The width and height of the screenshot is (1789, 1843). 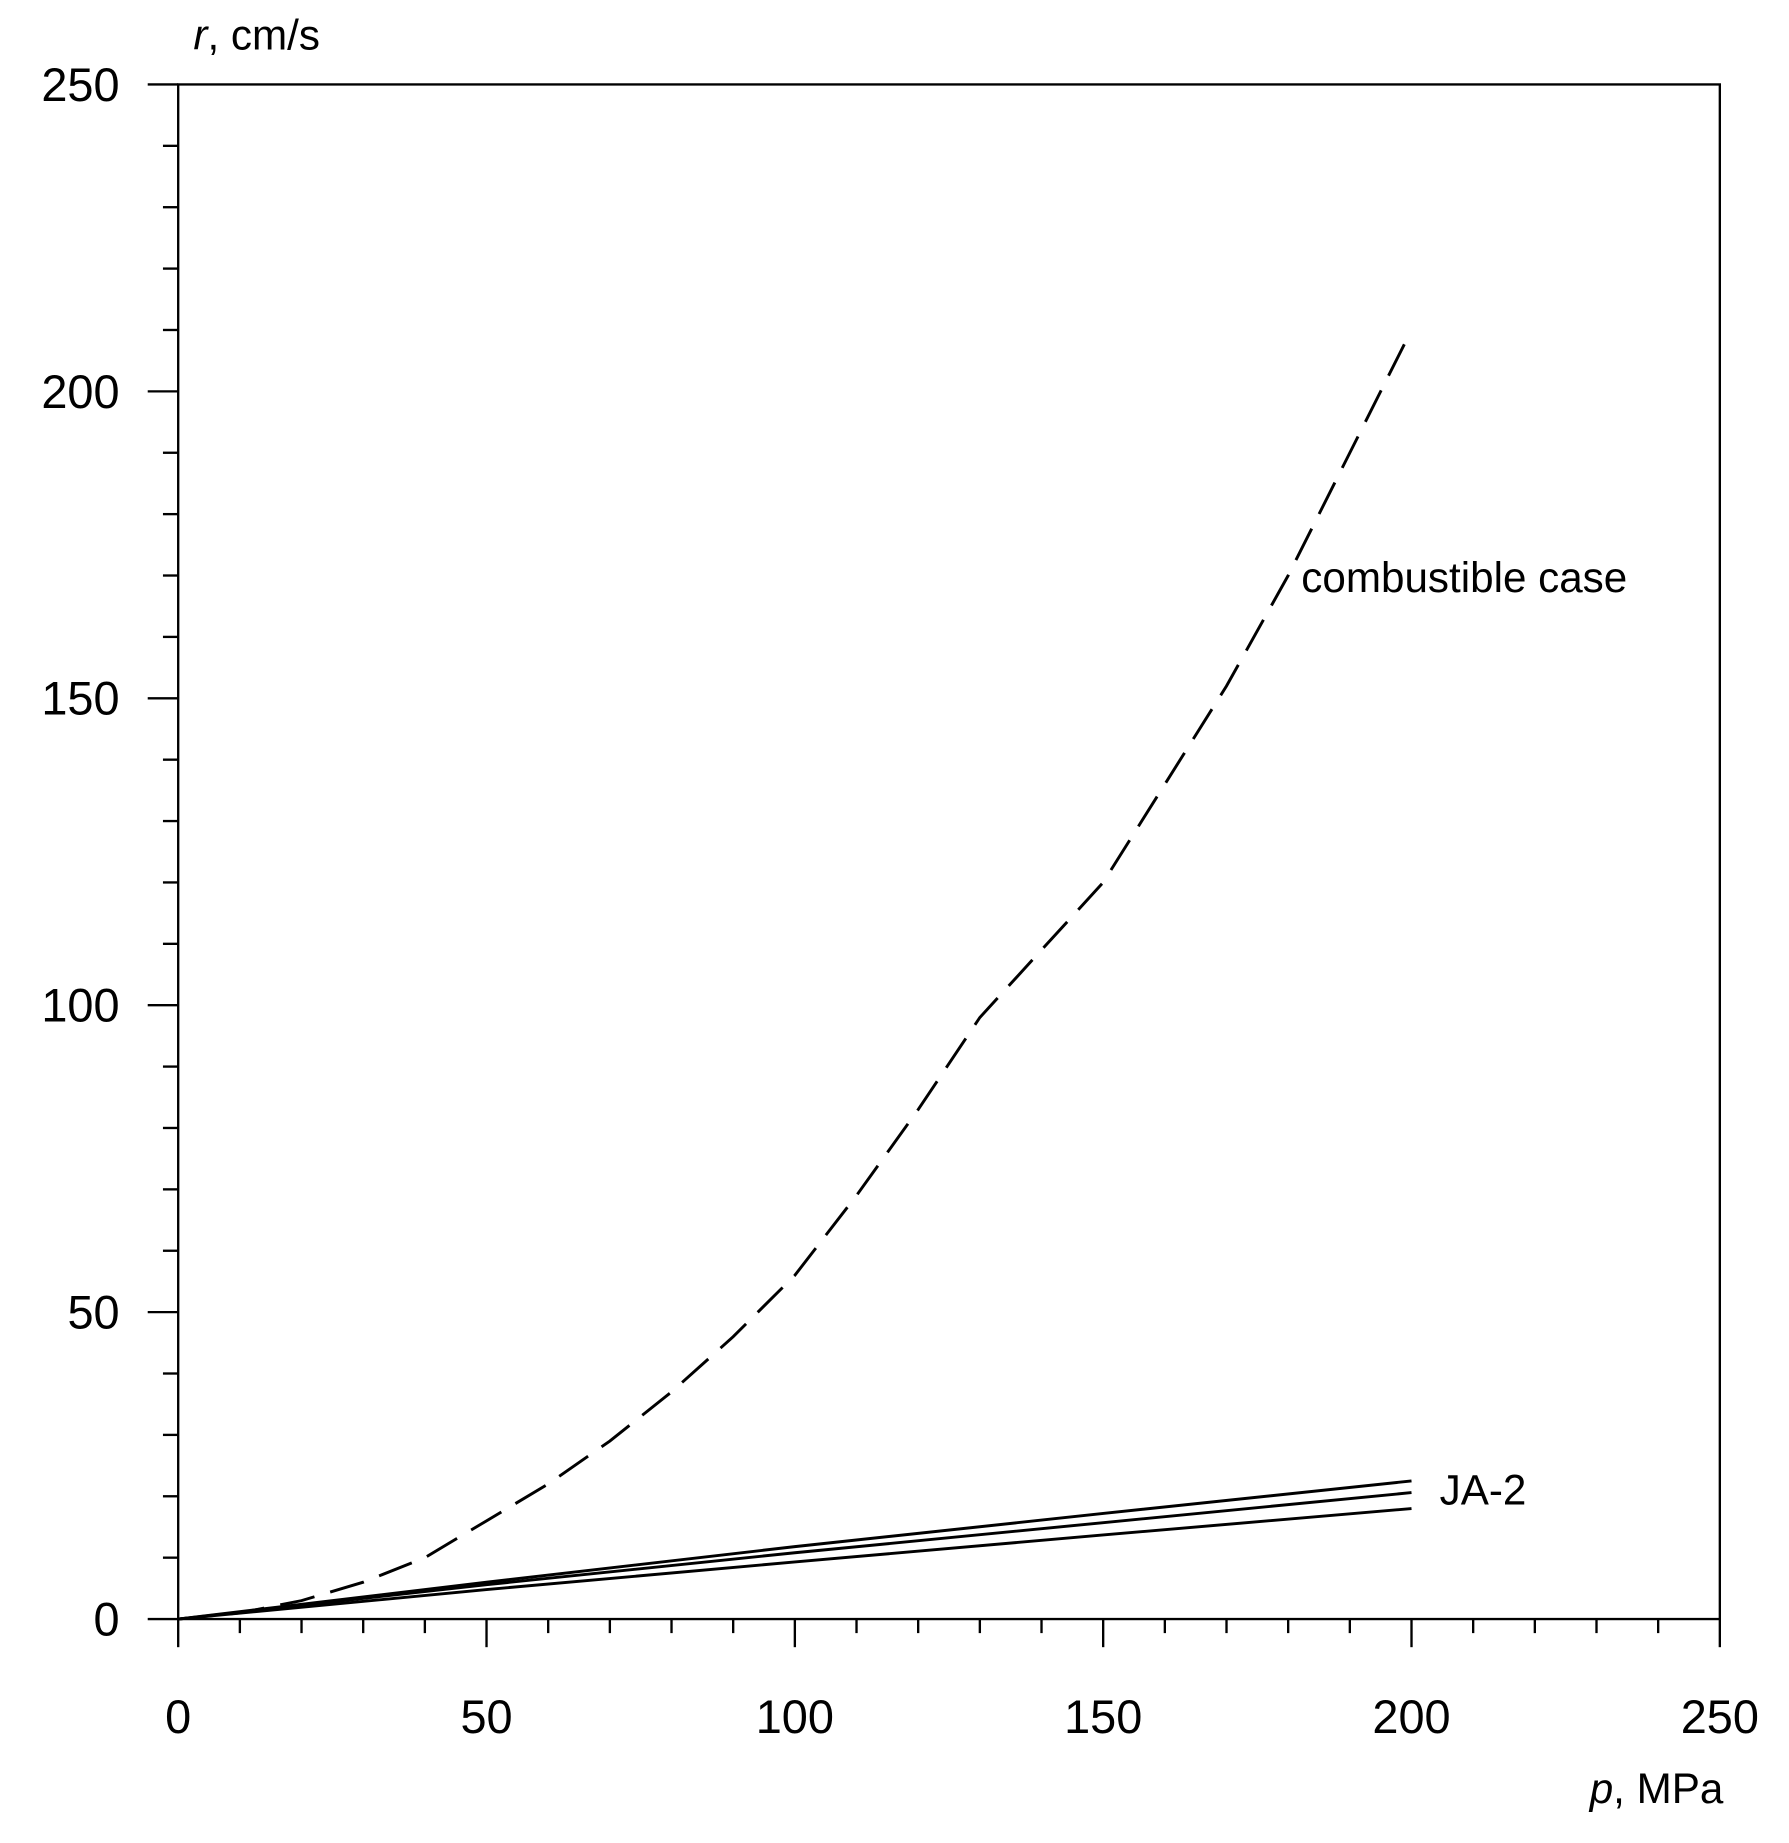 I want to click on x-axis-symbol: p, so click(x=1600, y=1788).